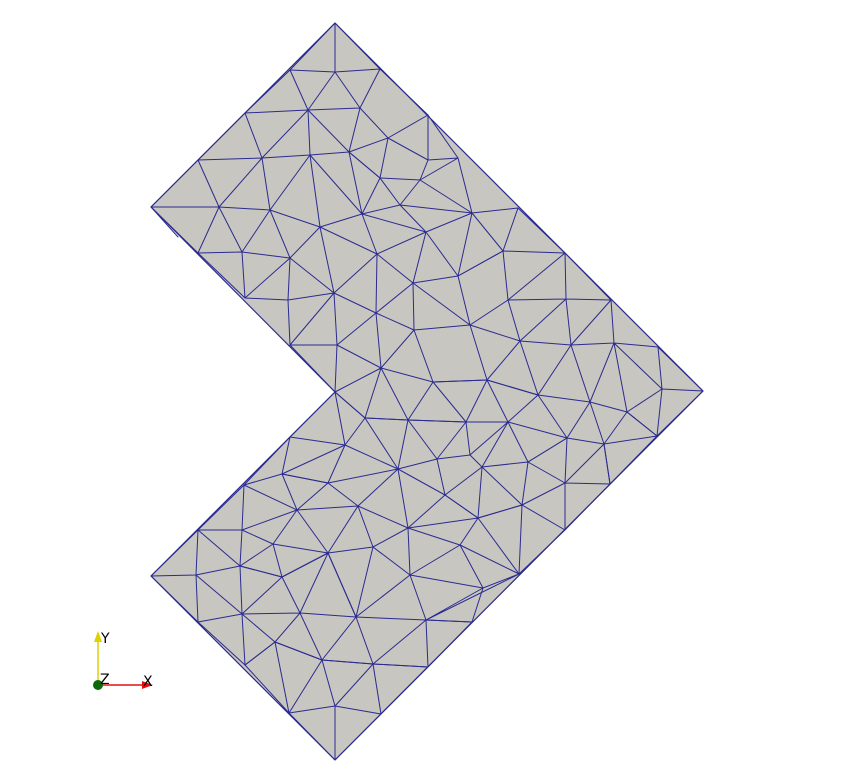 The image size is (855, 784). I want to click on x-axis-arrow, so click(147, 685).